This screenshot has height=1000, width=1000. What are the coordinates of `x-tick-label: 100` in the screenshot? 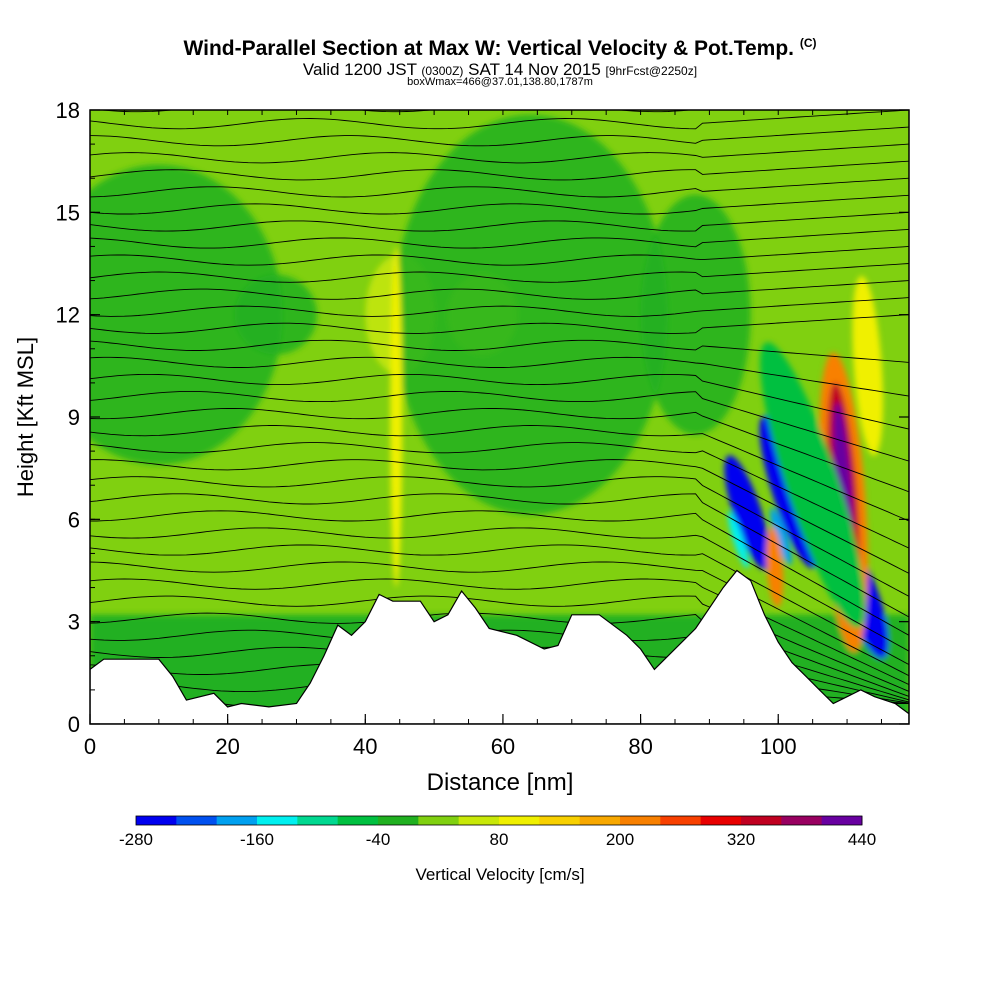 It's located at (778, 746).